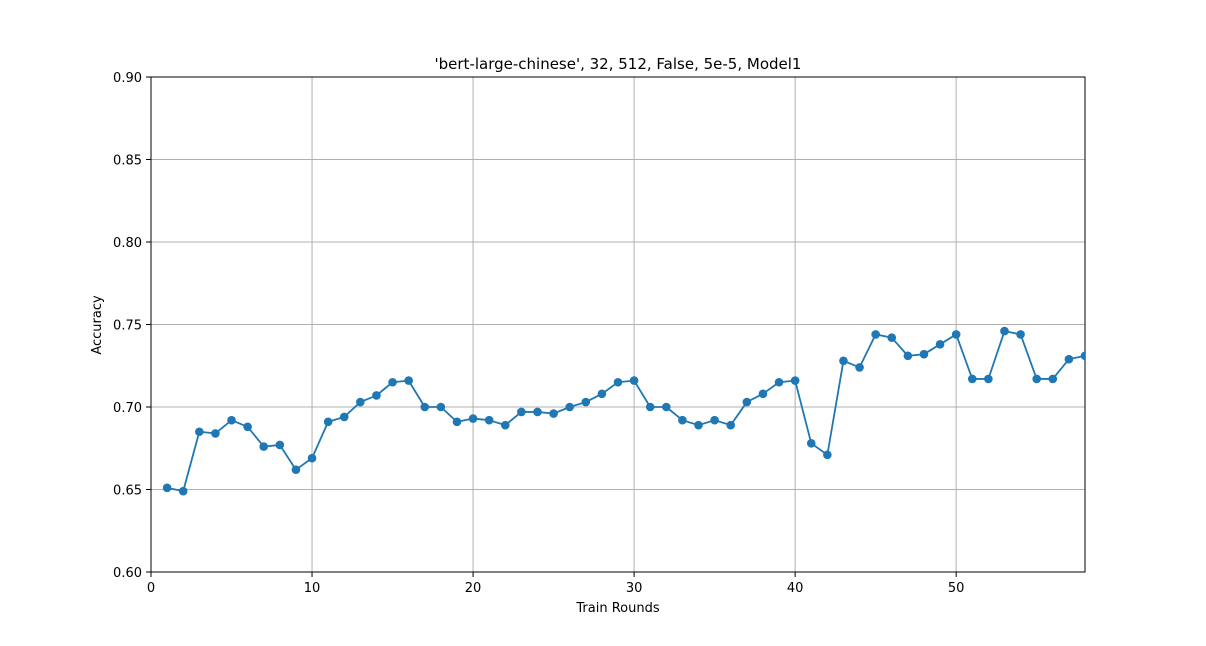 This screenshot has width=1206, height=646. What do you see at coordinates (127, 78) in the screenshot?
I see `y-tick-label: 0.90` at bounding box center [127, 78].